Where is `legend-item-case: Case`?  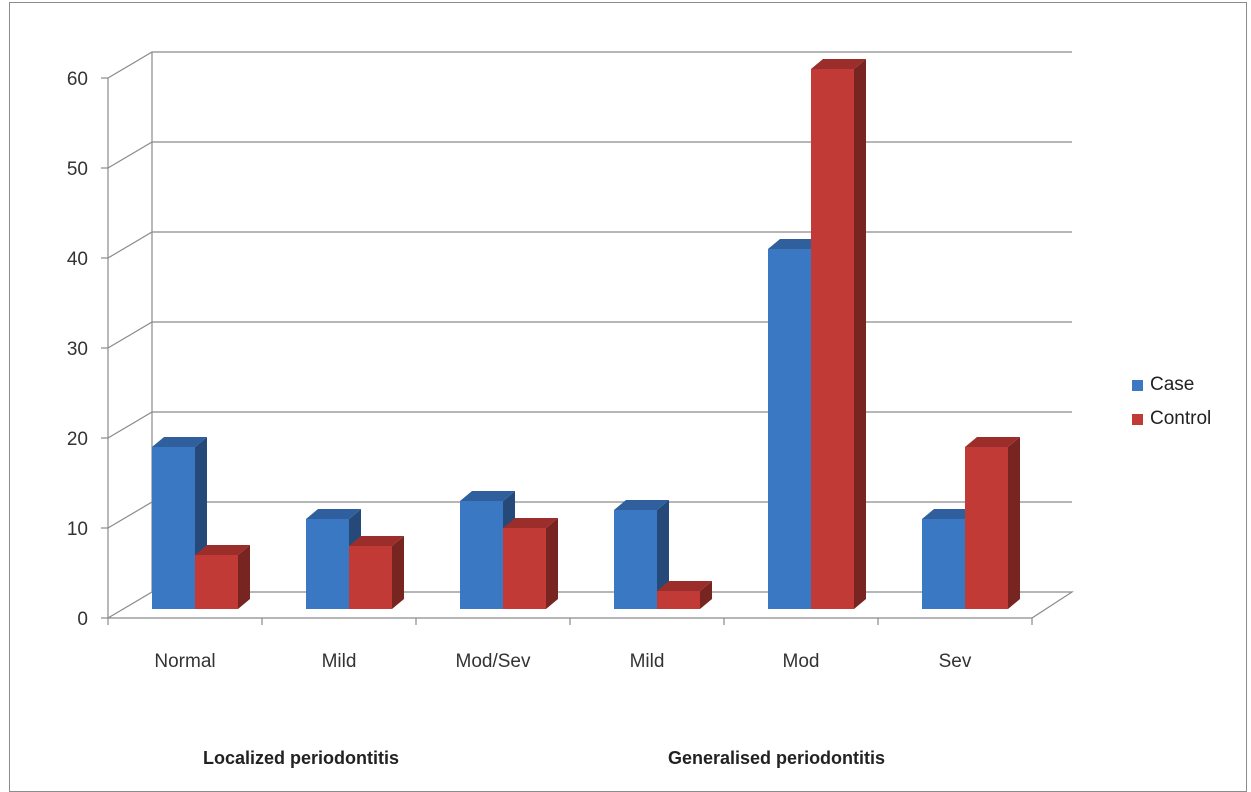 legend-item-case: Case is located at coordinates (1171, 385).